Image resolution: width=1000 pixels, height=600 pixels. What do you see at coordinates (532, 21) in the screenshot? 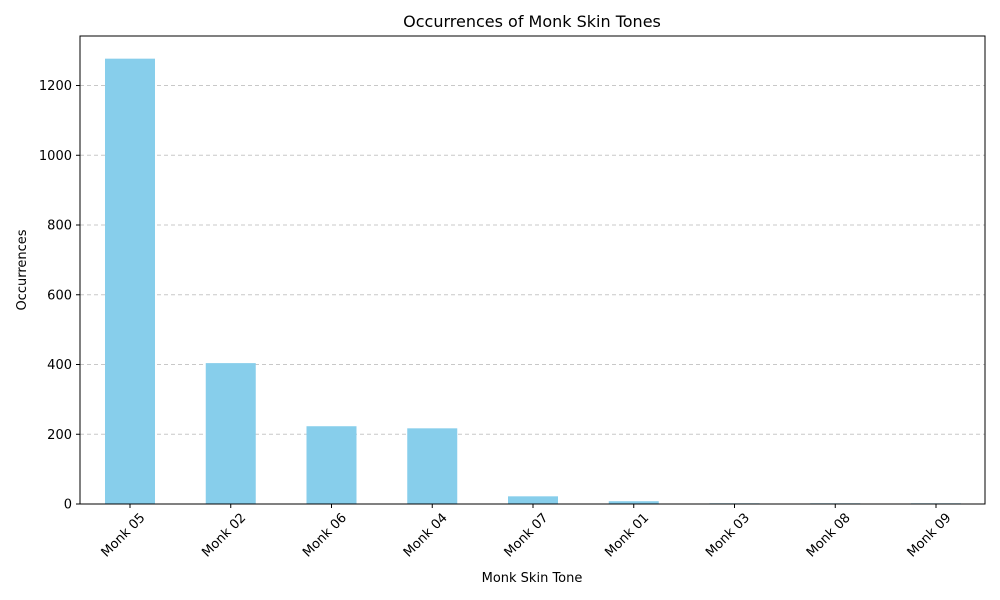
I see `chart-title: Occurrences of Monk Skin Tones` at bounding box center [532, 21].